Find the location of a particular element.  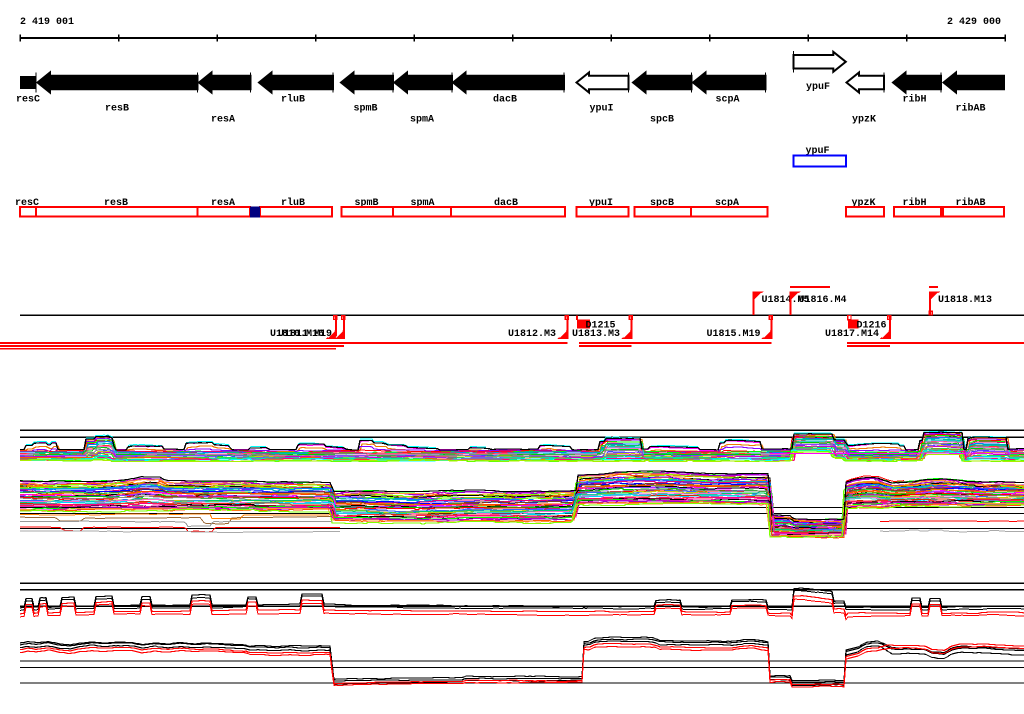

svg-text: U1813.M3 is located at coordinates (596, 334).